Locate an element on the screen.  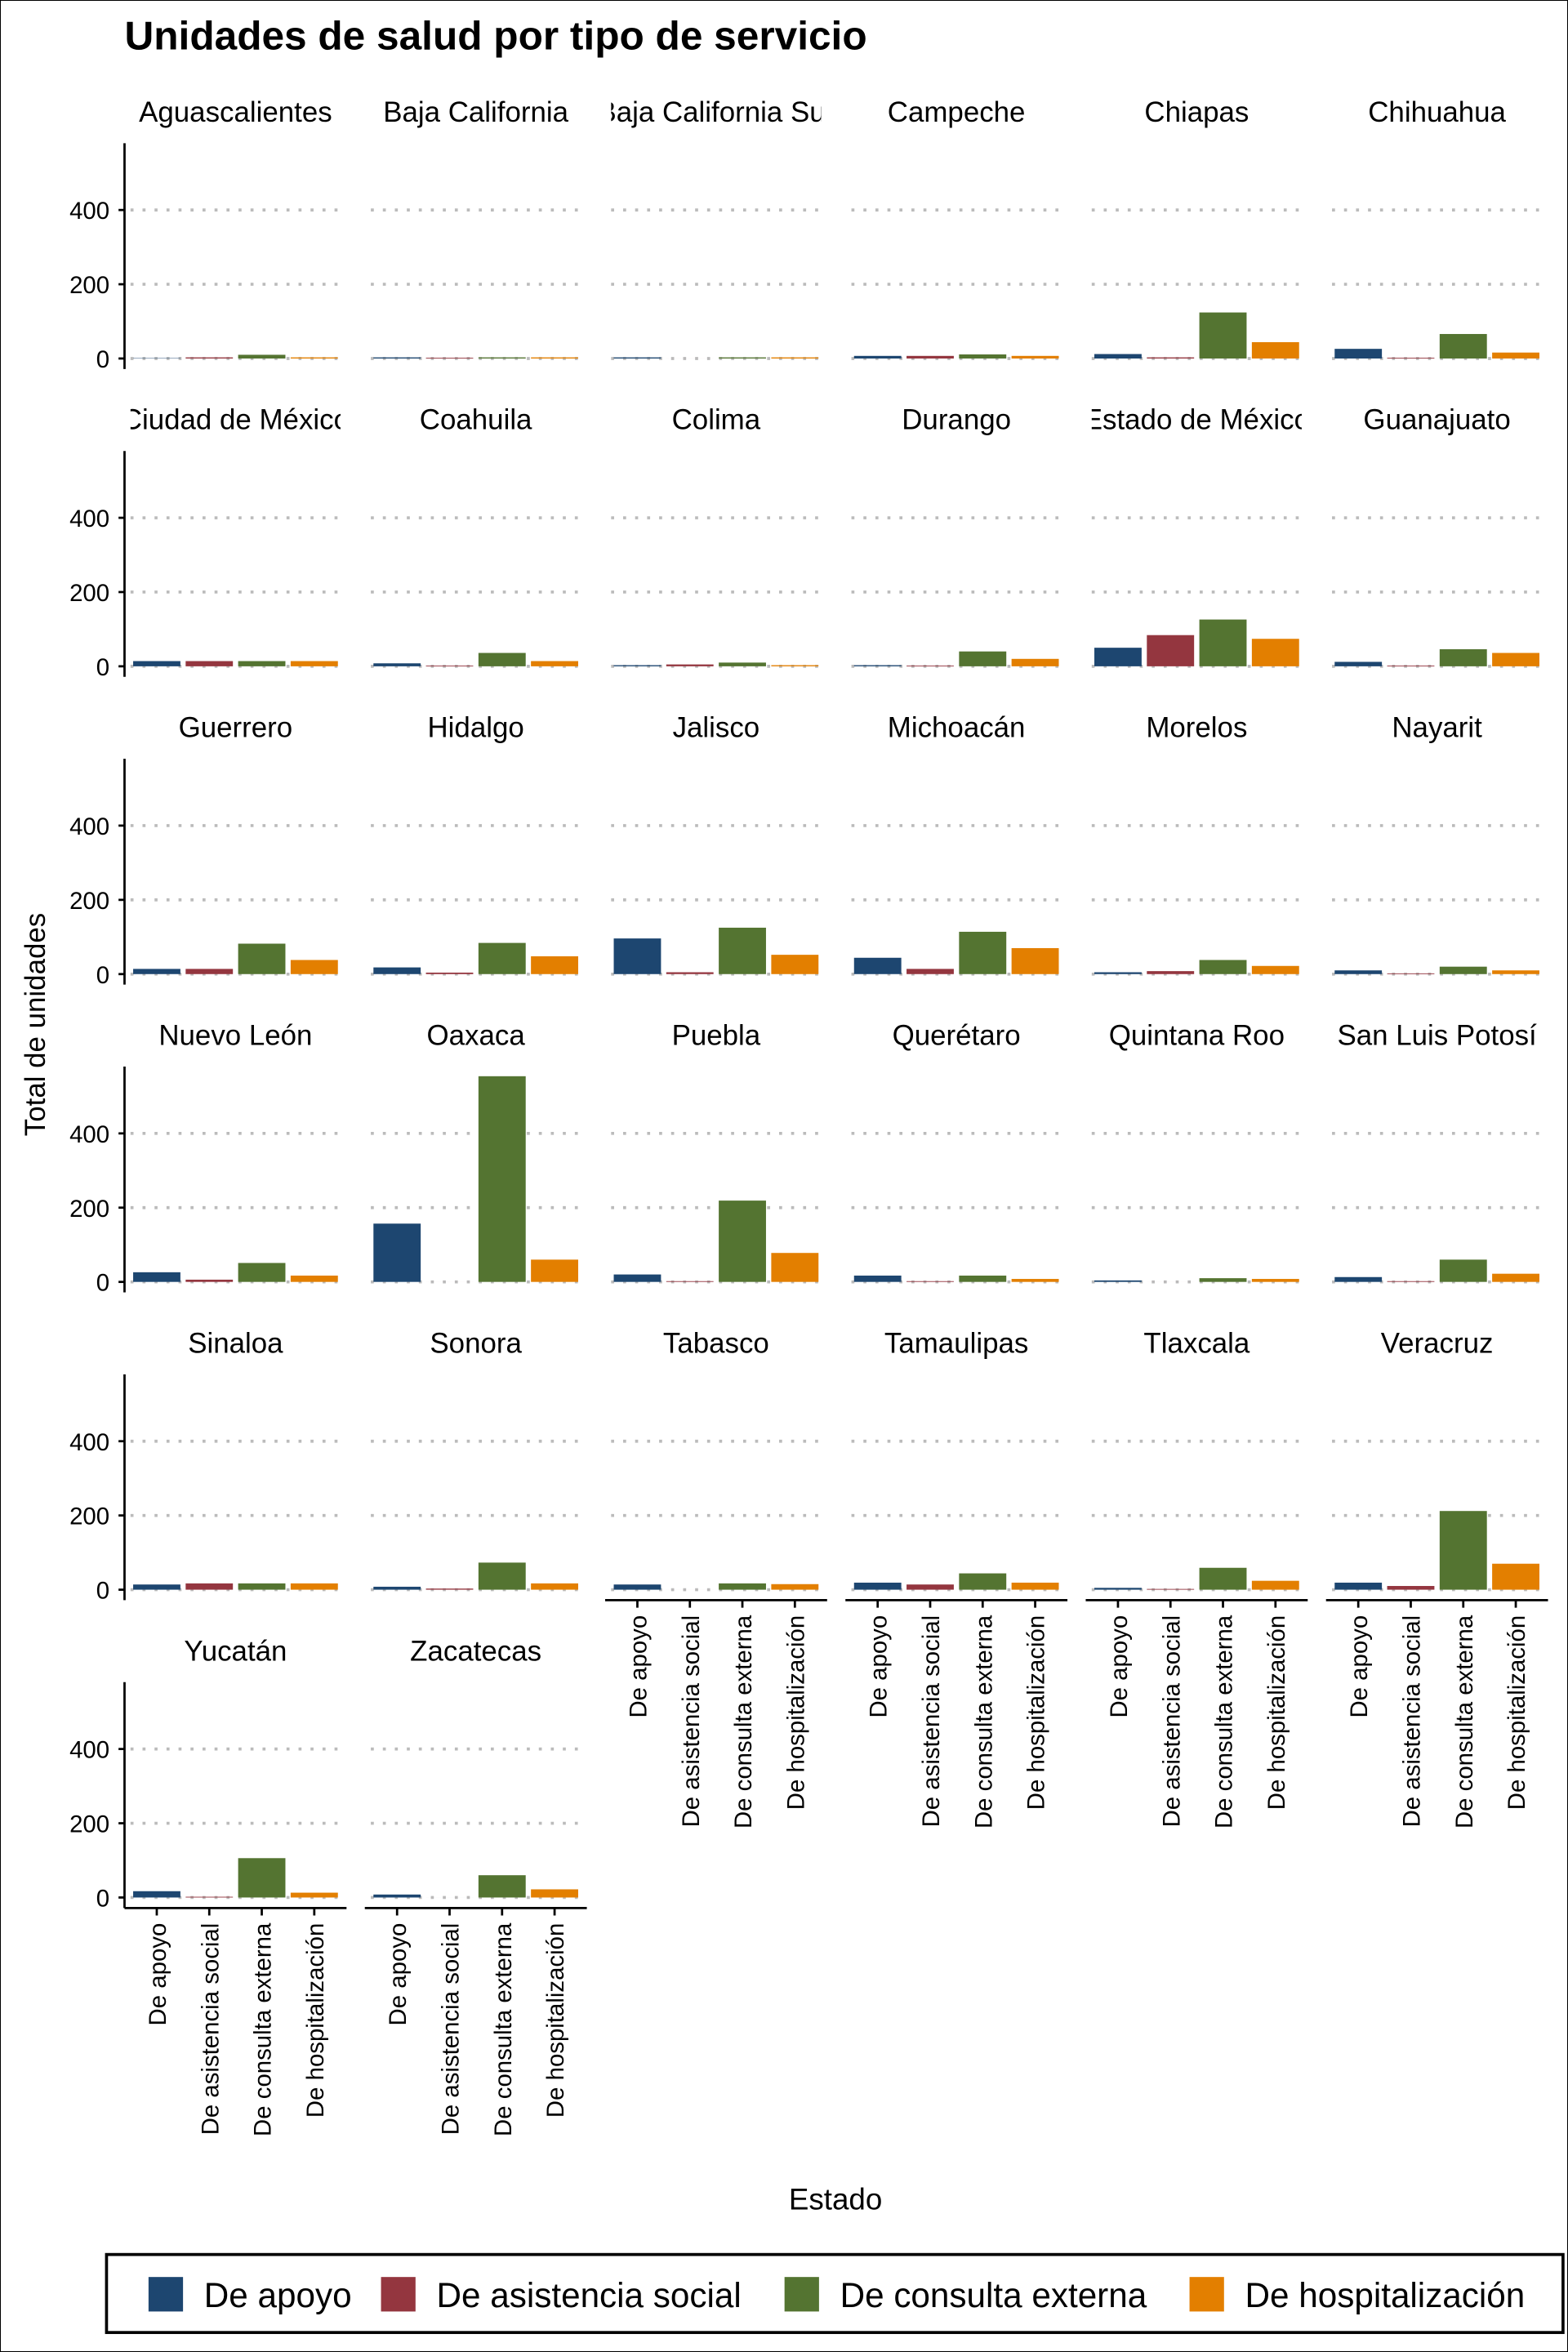
legend-label: De apoyo is located at coordinates (278, 2295).